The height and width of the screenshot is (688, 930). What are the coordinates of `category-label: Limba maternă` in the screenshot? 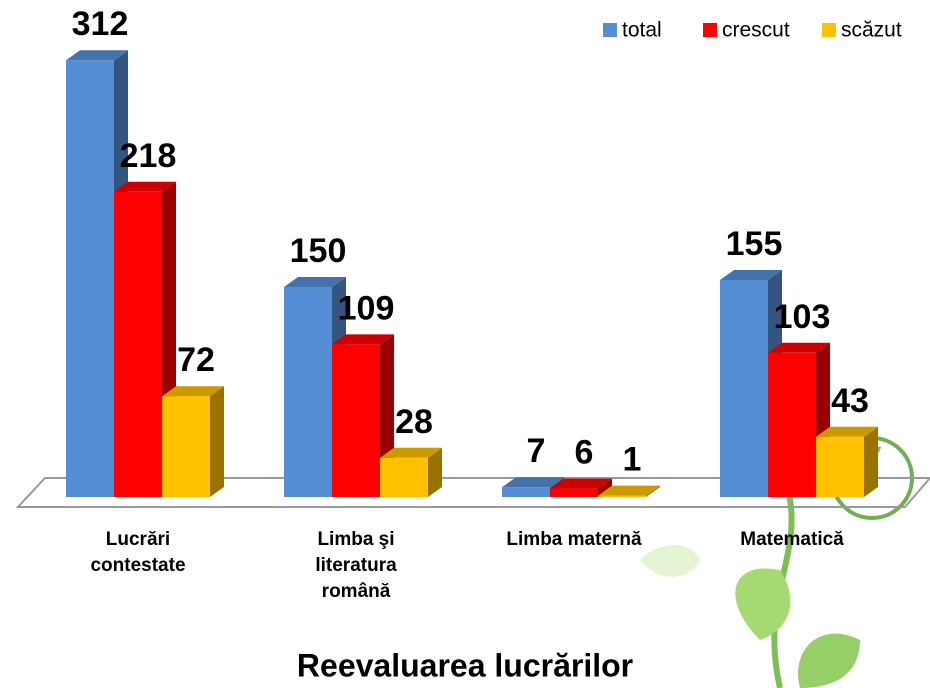 It's located at (574, 539).